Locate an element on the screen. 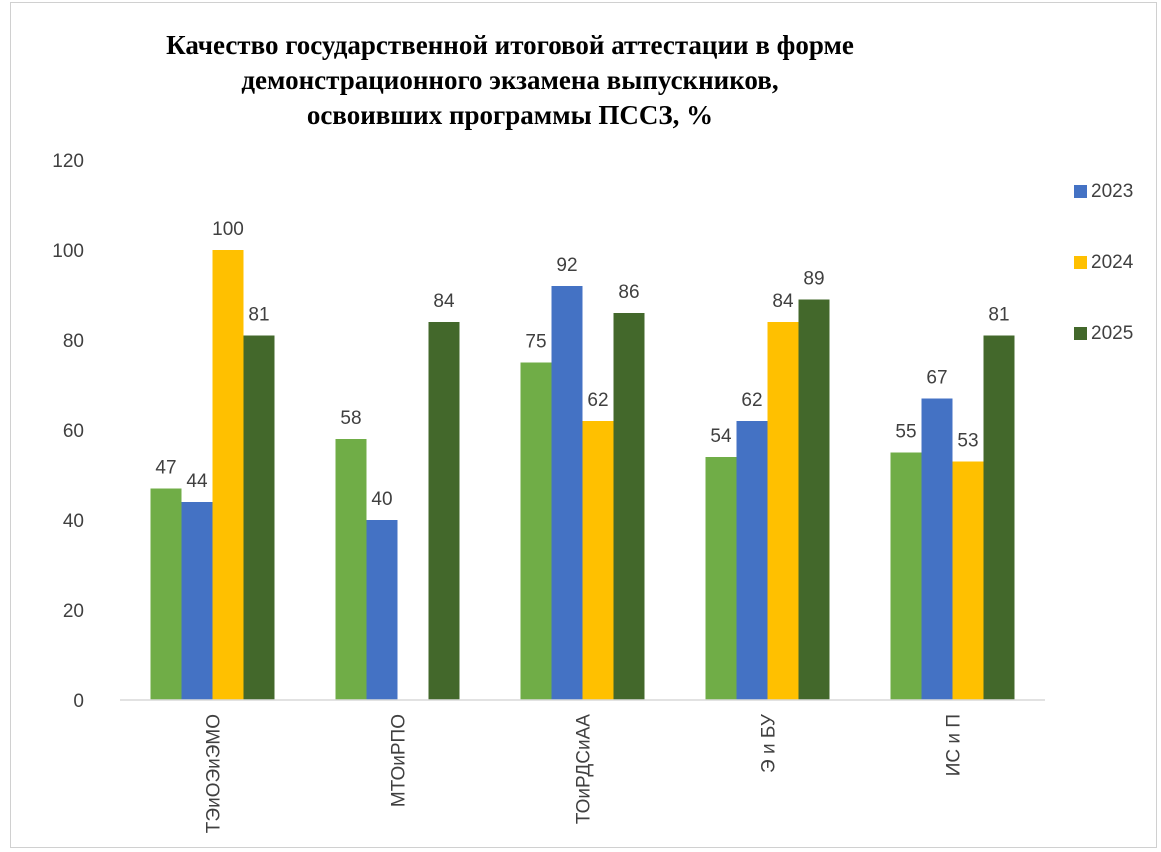 This screenshot has height=852, width=1161. legend: 2023 2024 2025 is located at coordinates (1104, 287).